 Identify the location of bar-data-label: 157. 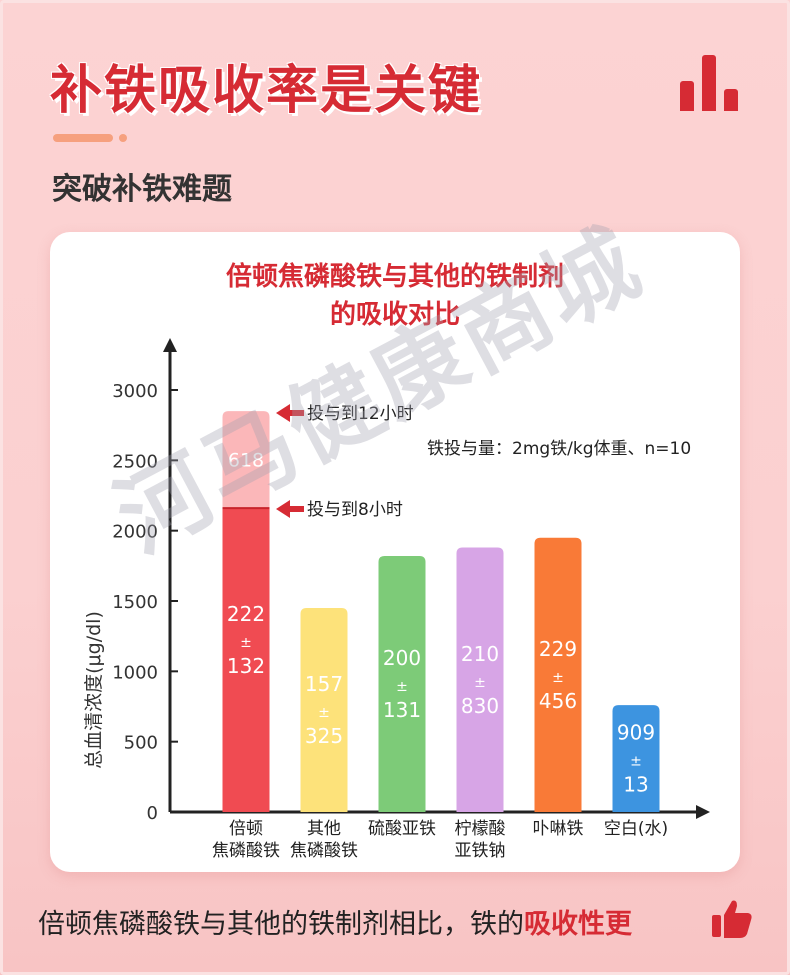
(324, 684).